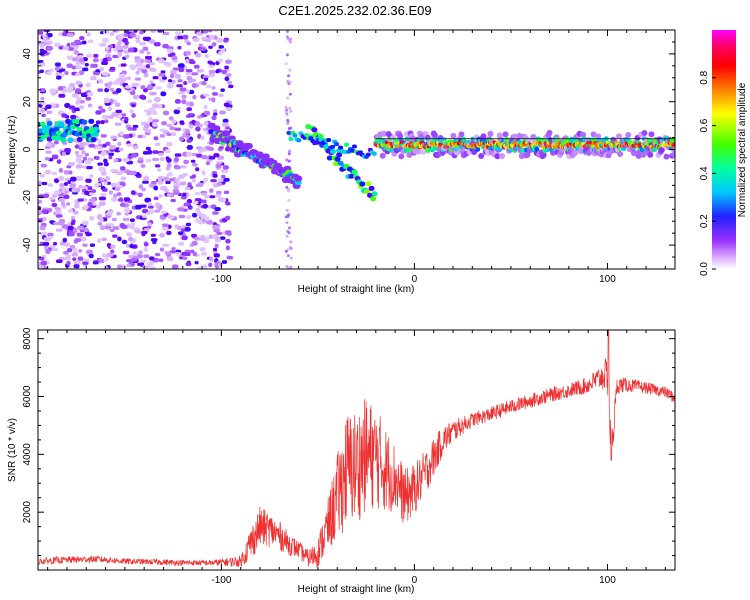 The image size is (750, 600). Describe the element at coordinates (27, 102) in the screenshot. I see `y-tick-label: 20` at that location.